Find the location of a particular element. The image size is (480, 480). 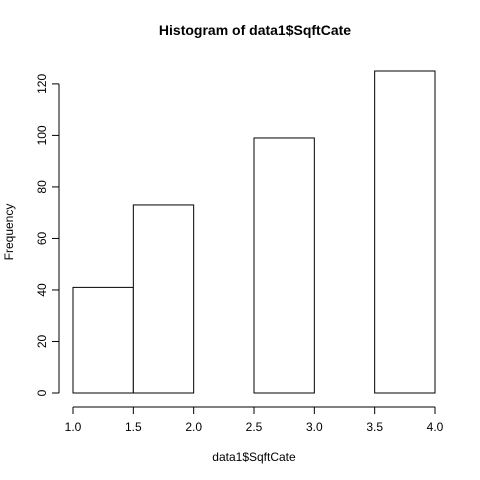

x-tick-label: 2.0 is located at coordinates (193, 427).